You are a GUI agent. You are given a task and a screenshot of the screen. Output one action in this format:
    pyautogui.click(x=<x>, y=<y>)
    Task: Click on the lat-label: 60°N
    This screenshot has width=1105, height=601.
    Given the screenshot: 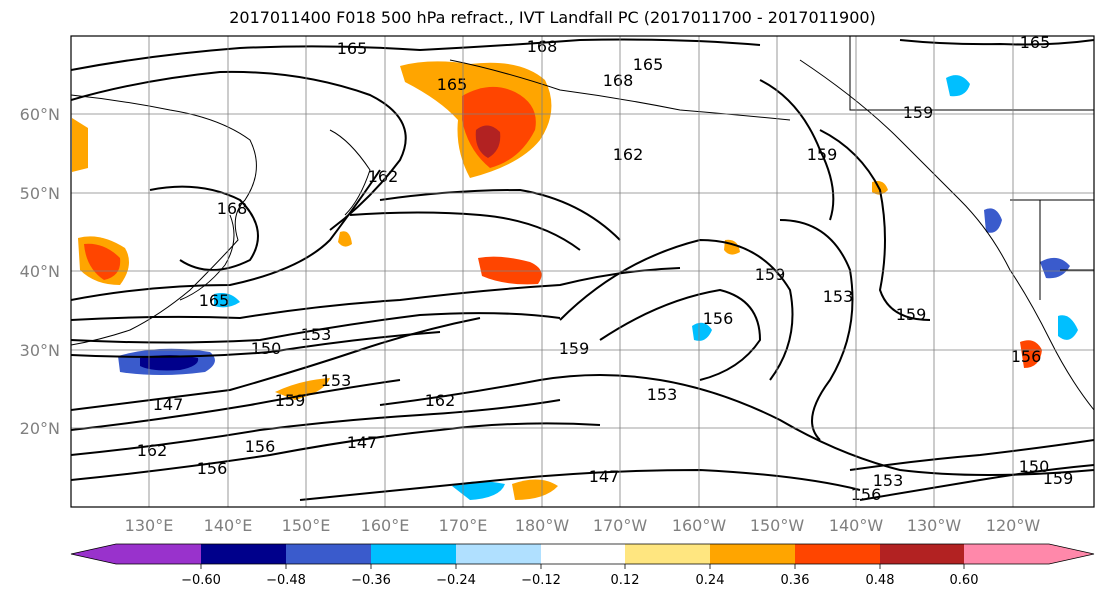 What is the action you would take?
    pyautogui.click(x=40, y=114)
    